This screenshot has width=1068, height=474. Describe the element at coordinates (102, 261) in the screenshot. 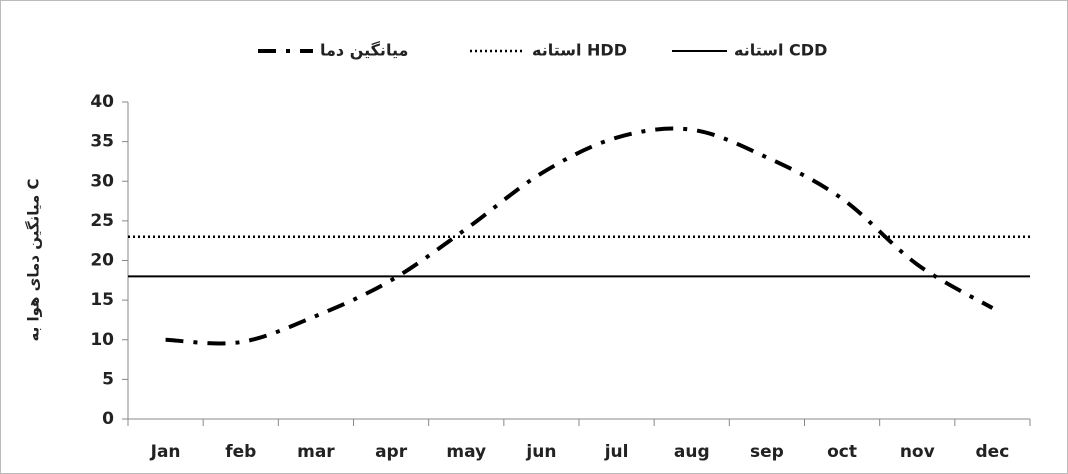

I see `y-tick-label: 20` at that location.